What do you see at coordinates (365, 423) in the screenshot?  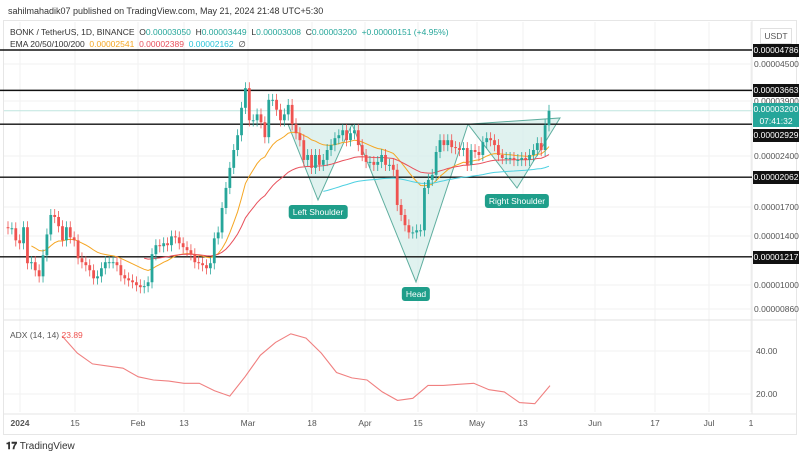 I see `time-tick: Apr` at bounding box center [365, 423].